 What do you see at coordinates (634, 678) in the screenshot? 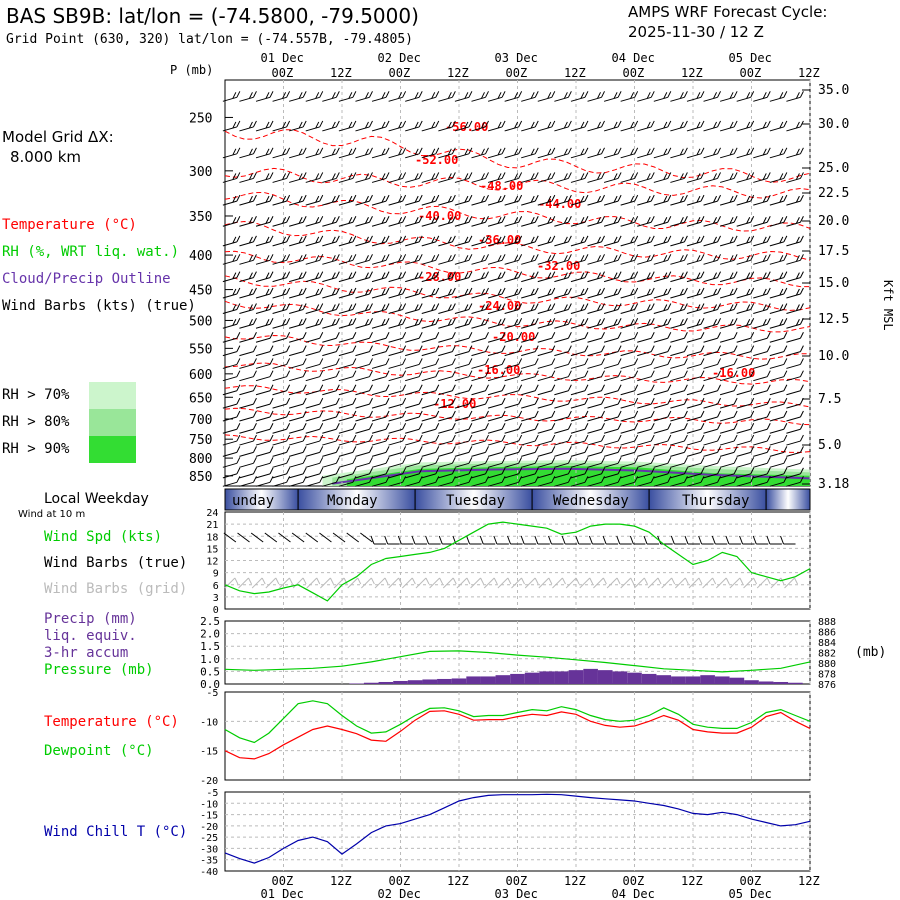
I see `precip-bar` at bounding box center [634, 678].